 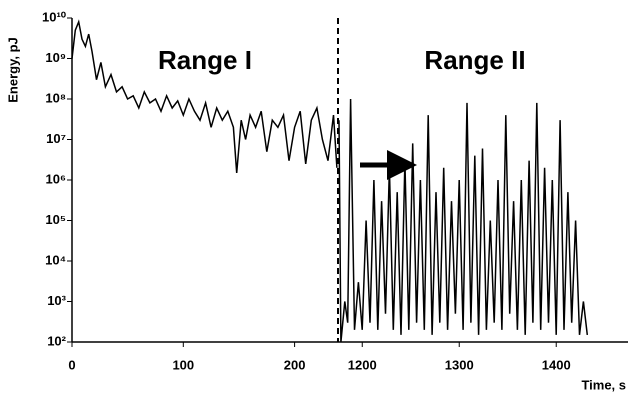 I want to click on y-tick-label: 10⁴, so click(x=55, y=259).